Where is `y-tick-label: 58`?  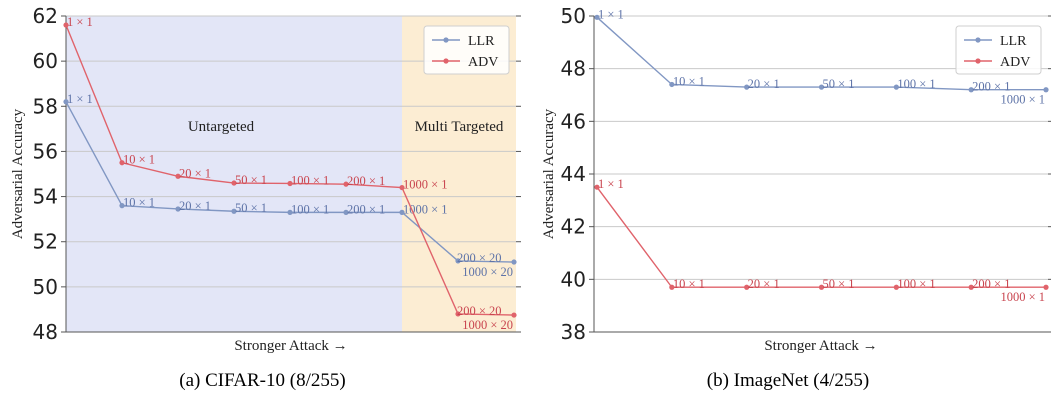
y-tick-label: 58 is located at coordinates (45, 106).